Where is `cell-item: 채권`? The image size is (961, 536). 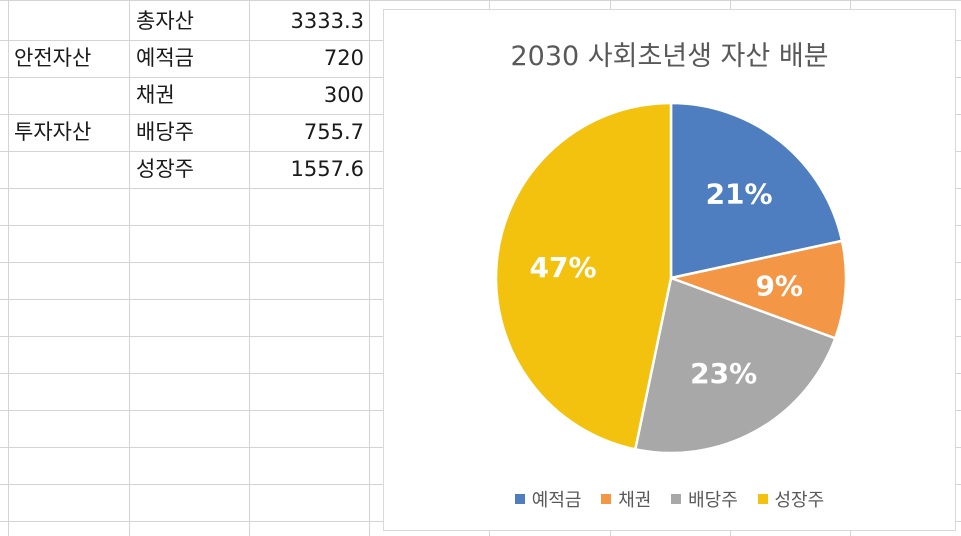 cell-item: 채권 is located at coordinates (155, 95).